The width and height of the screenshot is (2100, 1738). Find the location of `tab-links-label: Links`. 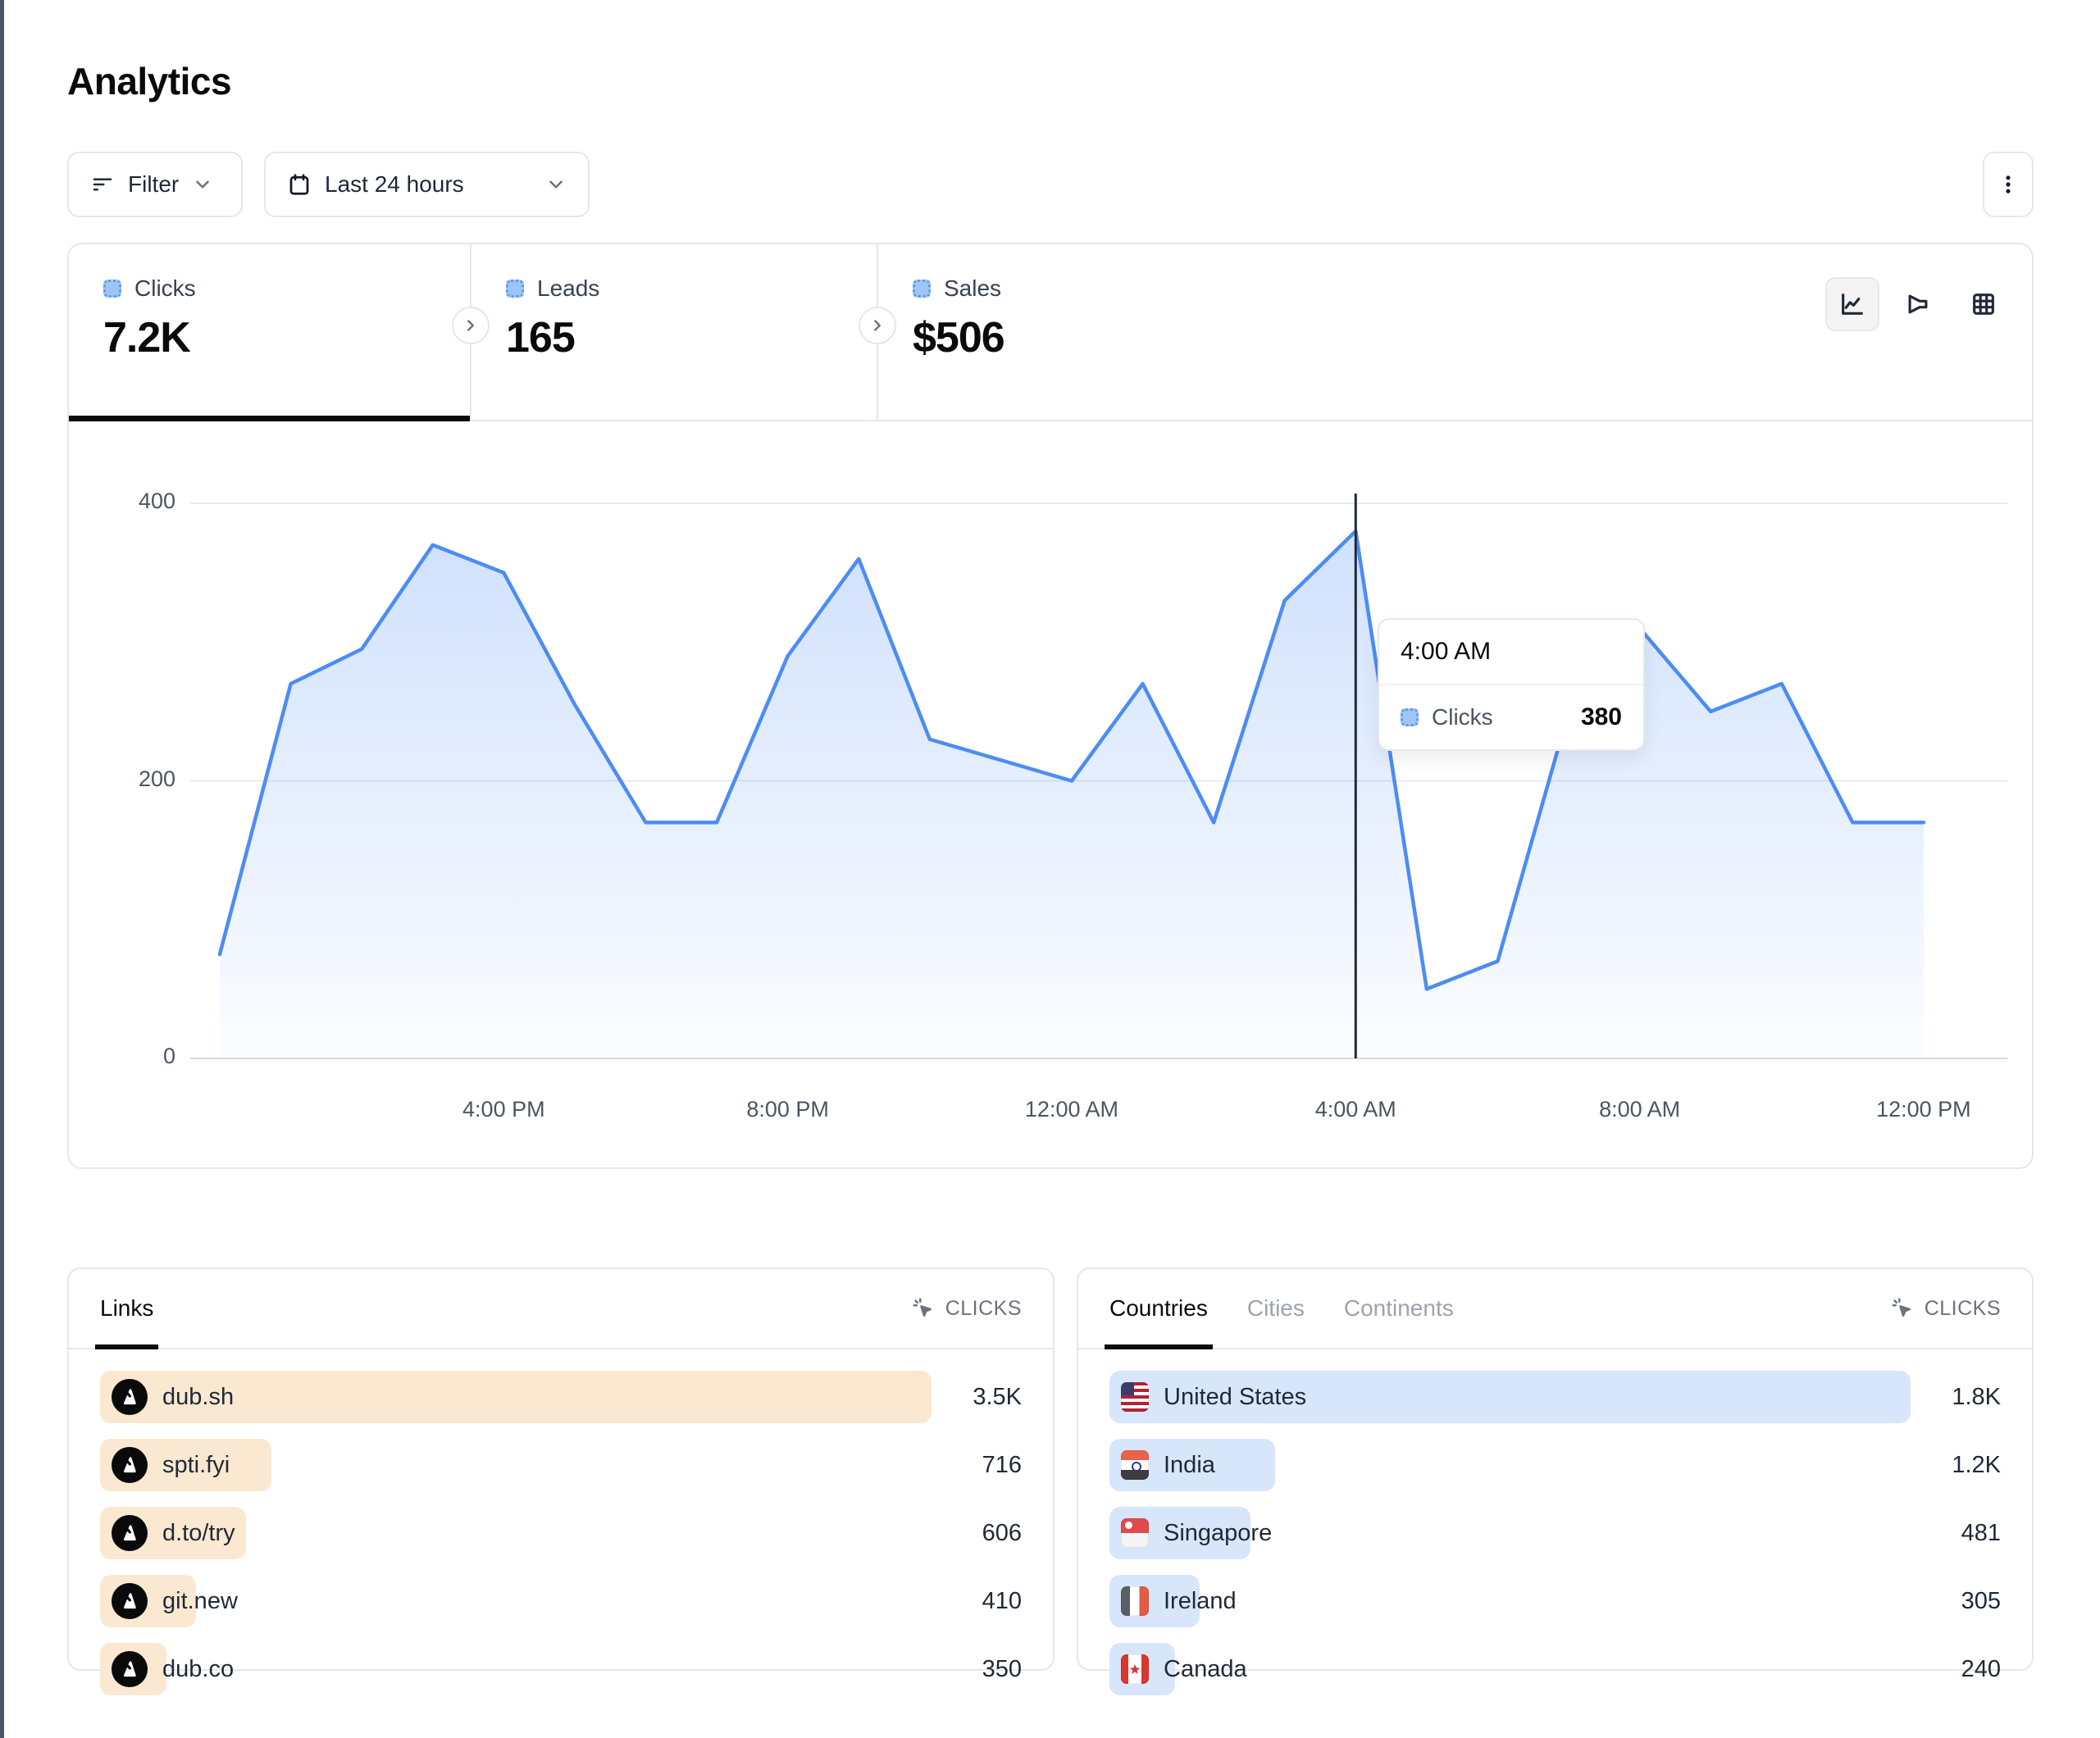

tab-links-label: Links is located at coordinates (127, 1308).